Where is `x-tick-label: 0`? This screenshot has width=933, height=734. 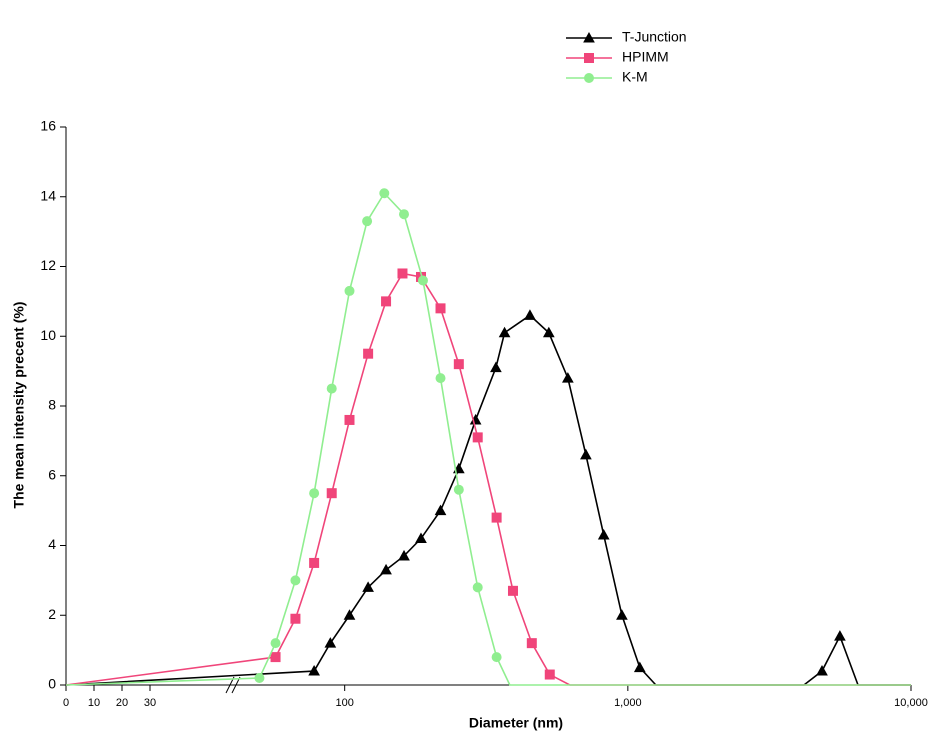 x-tick-label: 0 is located at coordinates (66, 703).